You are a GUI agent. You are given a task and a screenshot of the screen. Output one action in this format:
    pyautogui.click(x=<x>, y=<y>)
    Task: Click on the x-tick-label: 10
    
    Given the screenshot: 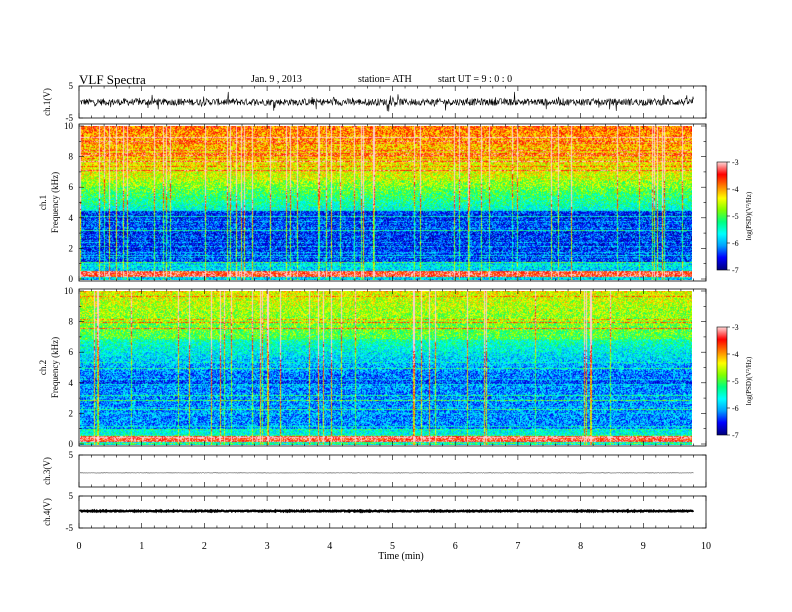 What is the action you would take?
    pyautogui.click(x=706, y=546)
    